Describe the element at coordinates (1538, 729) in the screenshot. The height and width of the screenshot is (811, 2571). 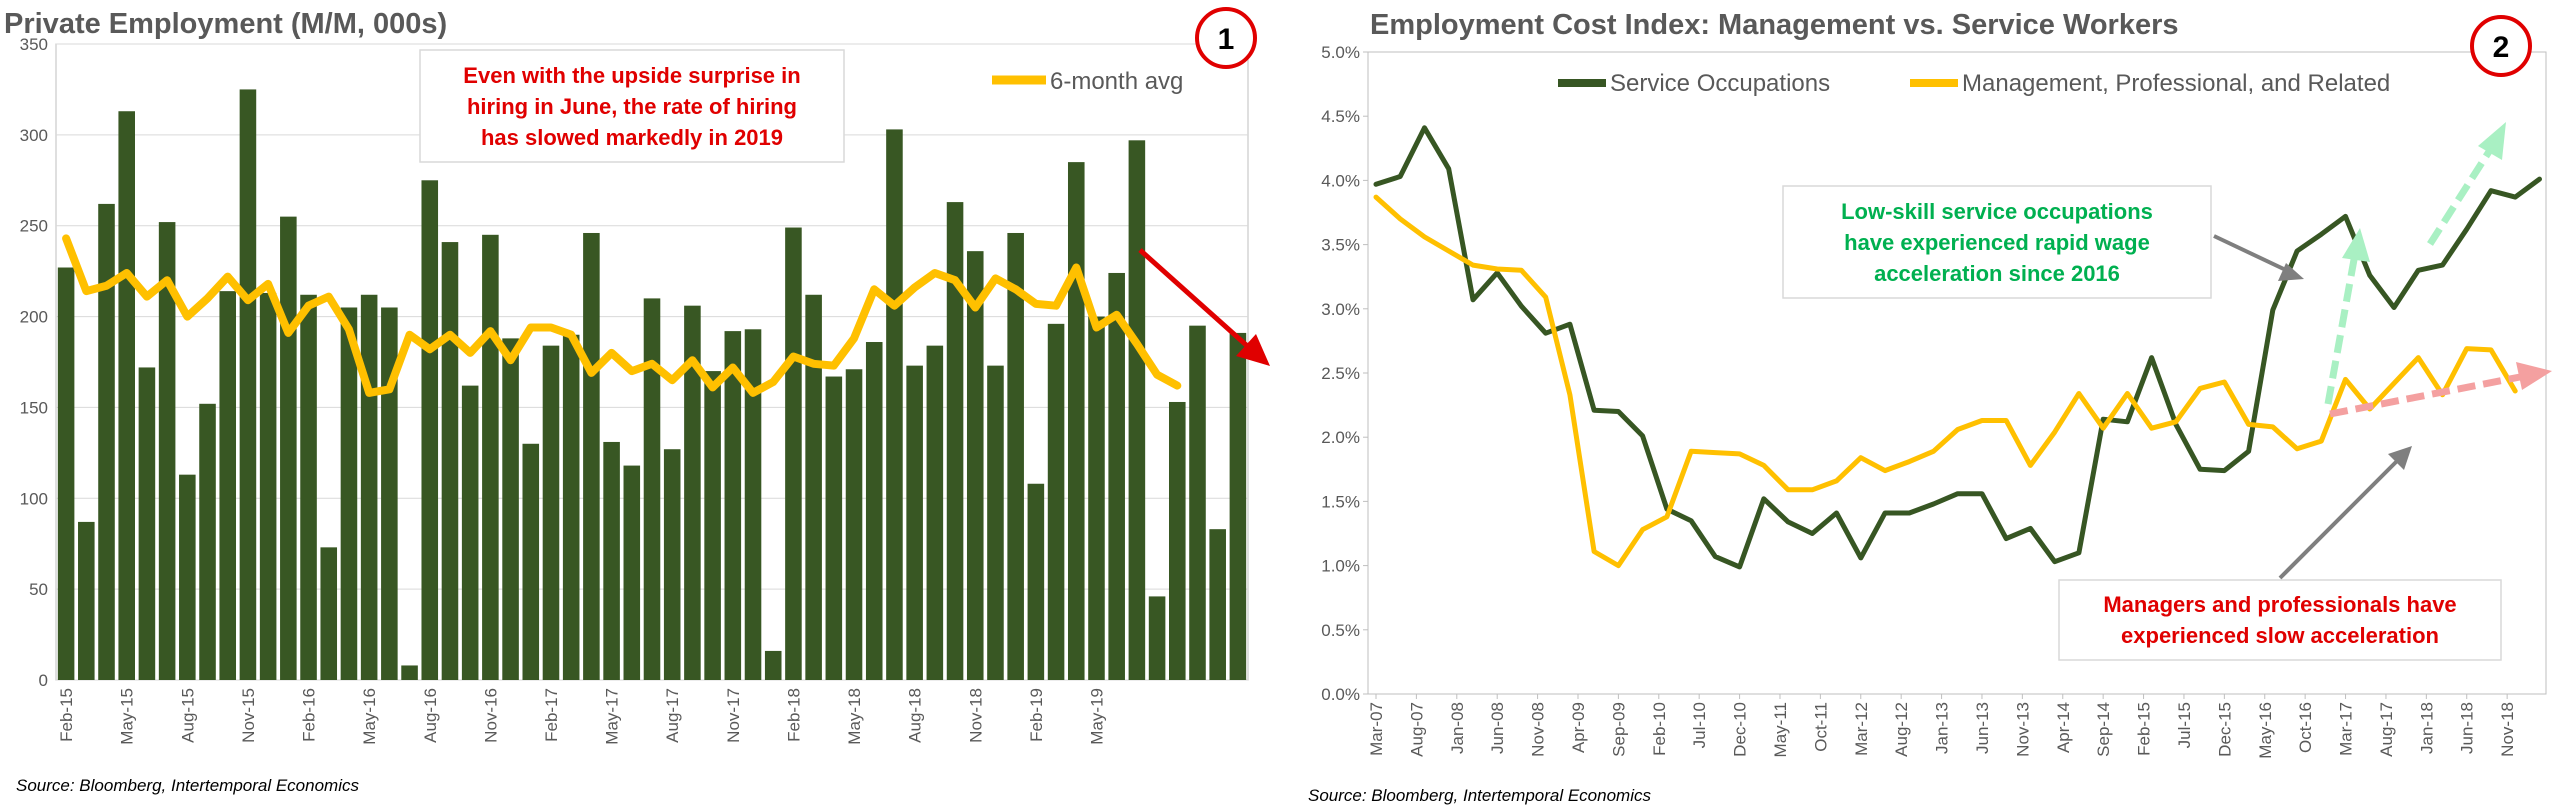
I see `x-tick-label: Nov-08` at that location.